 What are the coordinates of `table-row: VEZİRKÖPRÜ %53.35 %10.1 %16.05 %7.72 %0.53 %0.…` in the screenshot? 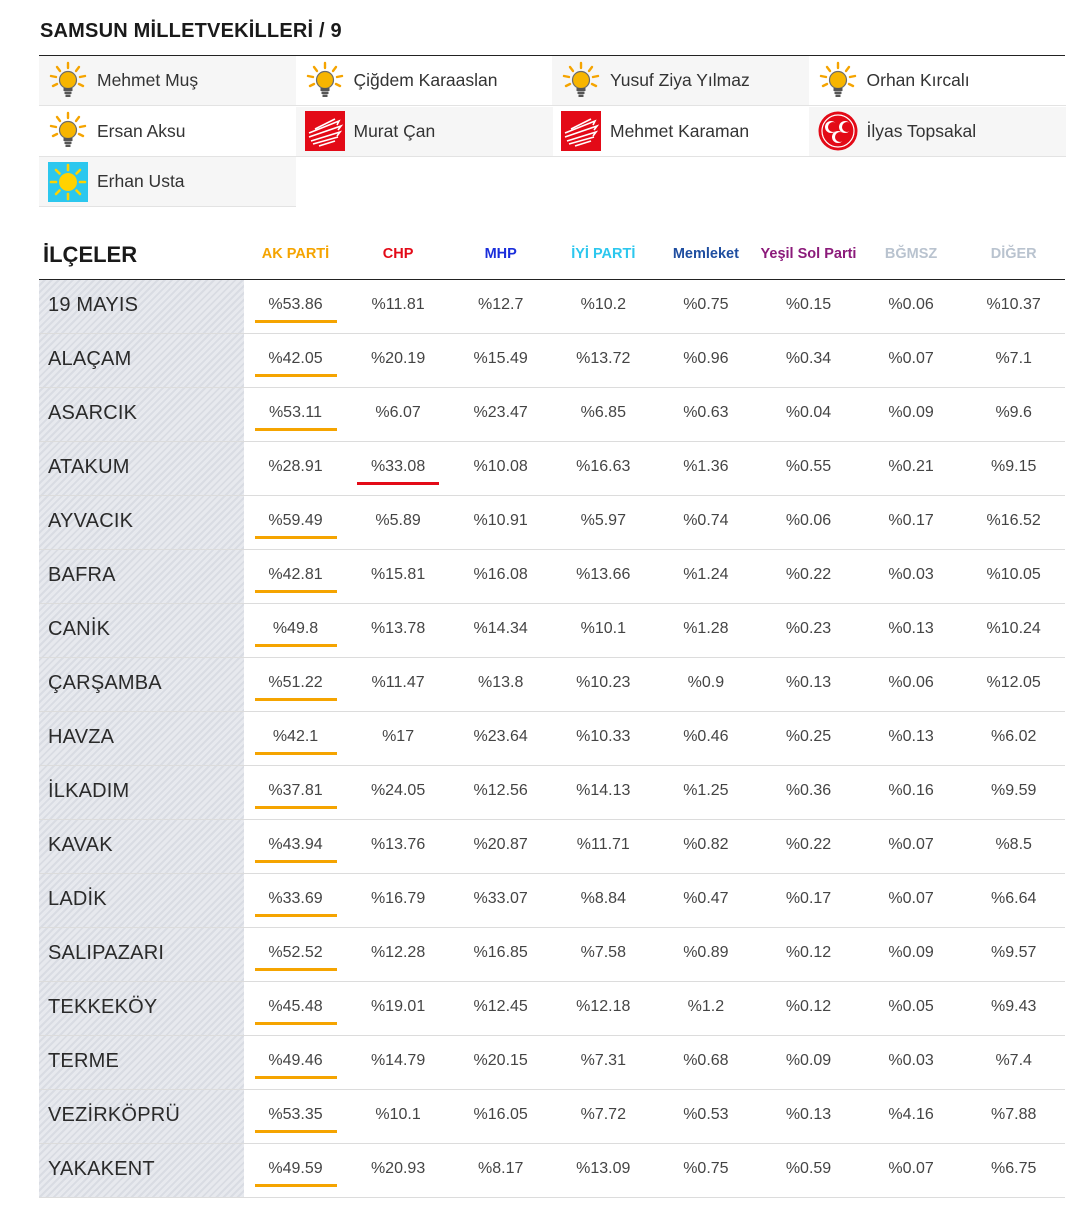 It's located at (552, 1117).